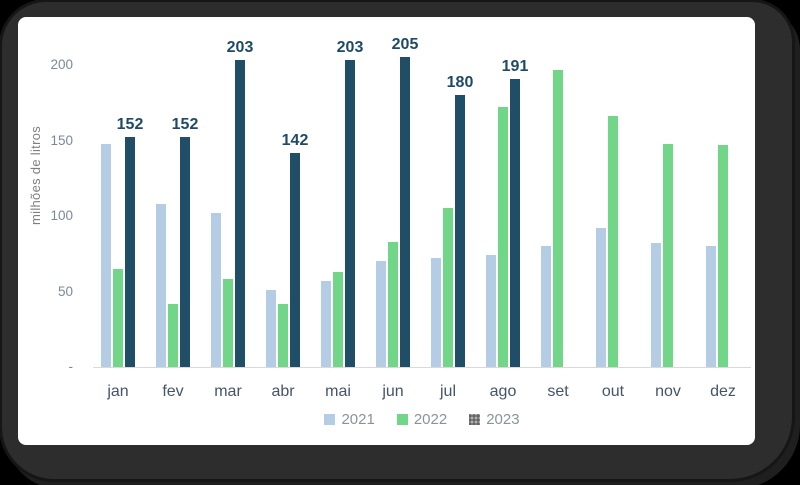 The width and height of the screenshot is (800, 485). What do you see at coordinates (228, 323) in the screenshot?
I see `bar-2022-mar` at bounding box center [228, 323].